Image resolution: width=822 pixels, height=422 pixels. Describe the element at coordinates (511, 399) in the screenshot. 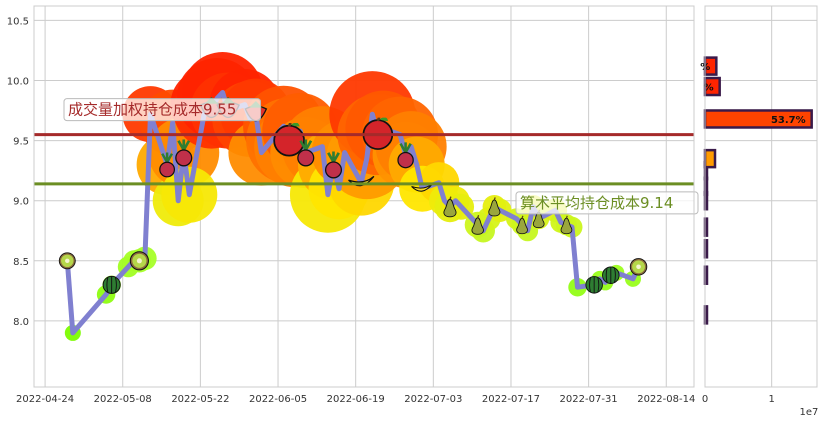

I see `x-tick-label: 2022-07-17` at that location.